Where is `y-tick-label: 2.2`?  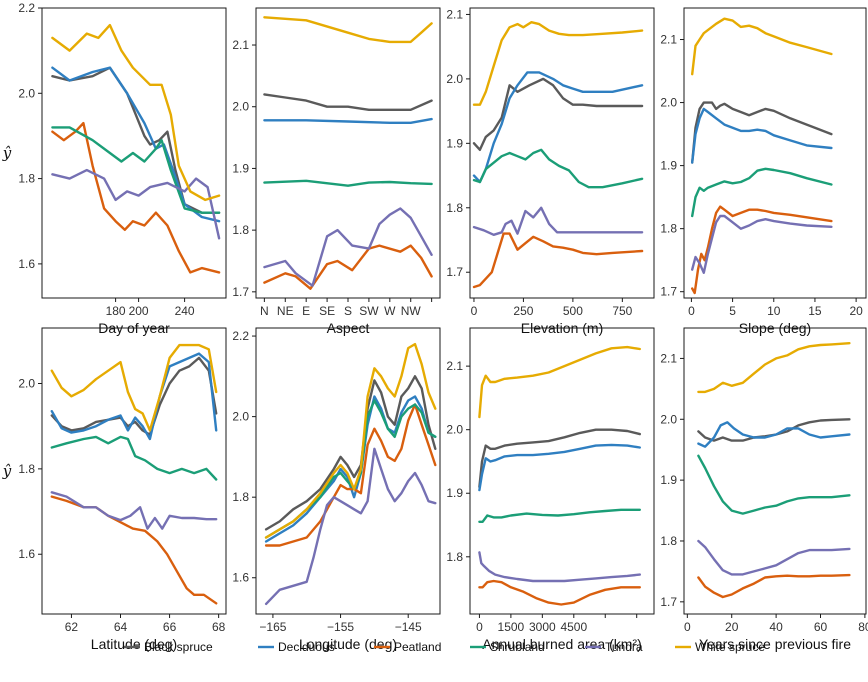
y-tick-label: 2.2 is located at coordinates (26, 8).